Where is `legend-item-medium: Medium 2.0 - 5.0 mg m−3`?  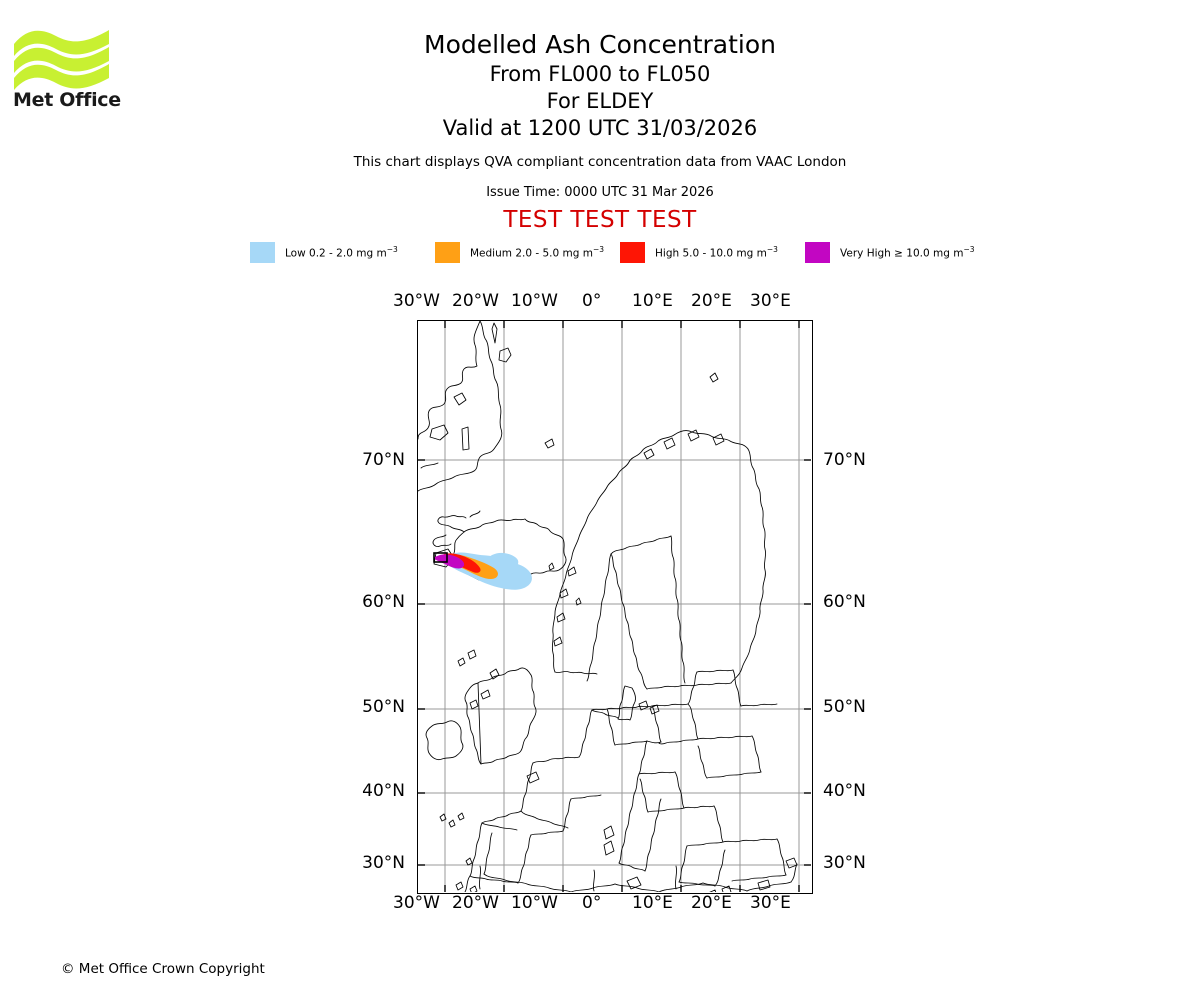 legend-item-medium: Medium 2.0 - 5.0 mg m−3 is located at coordinates (527, 252).